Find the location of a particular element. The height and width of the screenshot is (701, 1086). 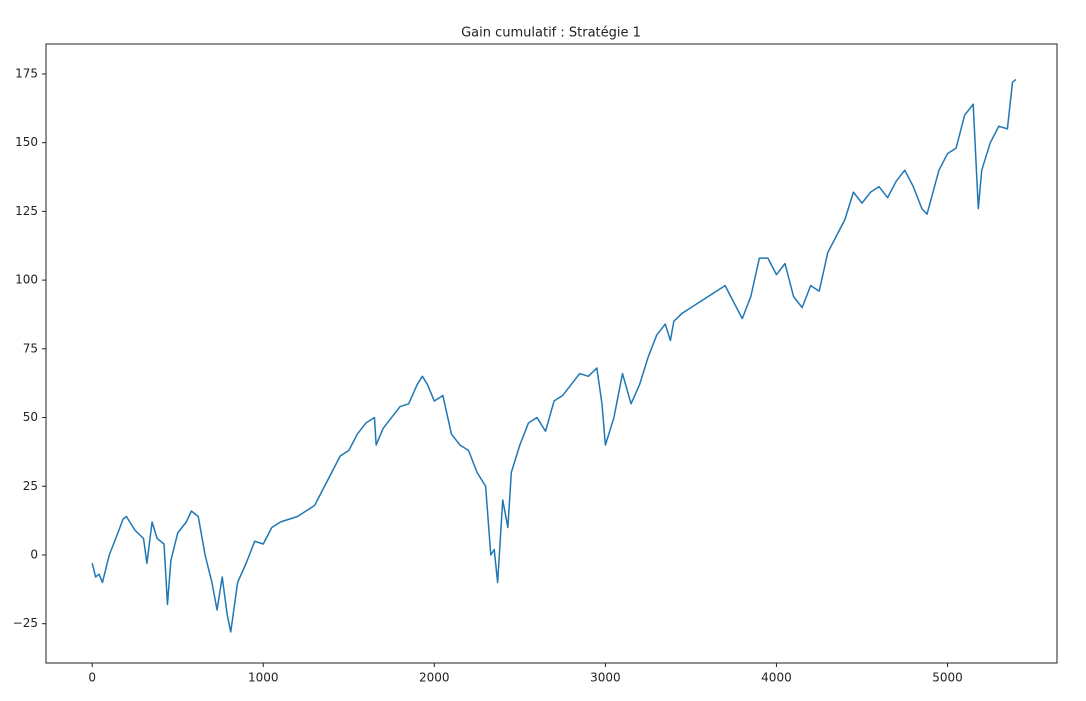

x-tick-label: 4000 is located at coordinates (776, 678).